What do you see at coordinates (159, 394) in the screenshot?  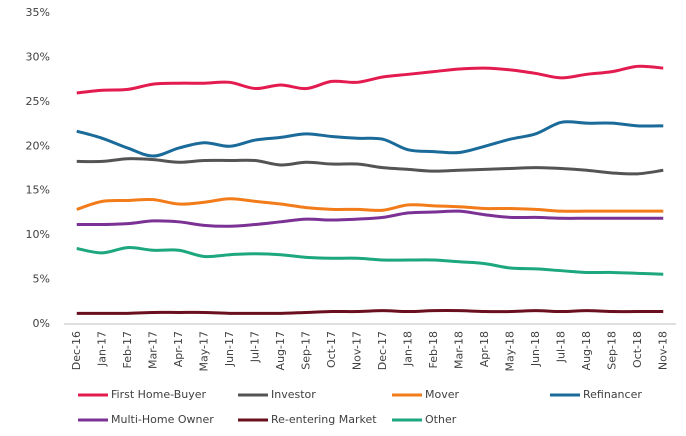 I see `legend-label: First Home-Buyer` at bounding box center [159, 394].